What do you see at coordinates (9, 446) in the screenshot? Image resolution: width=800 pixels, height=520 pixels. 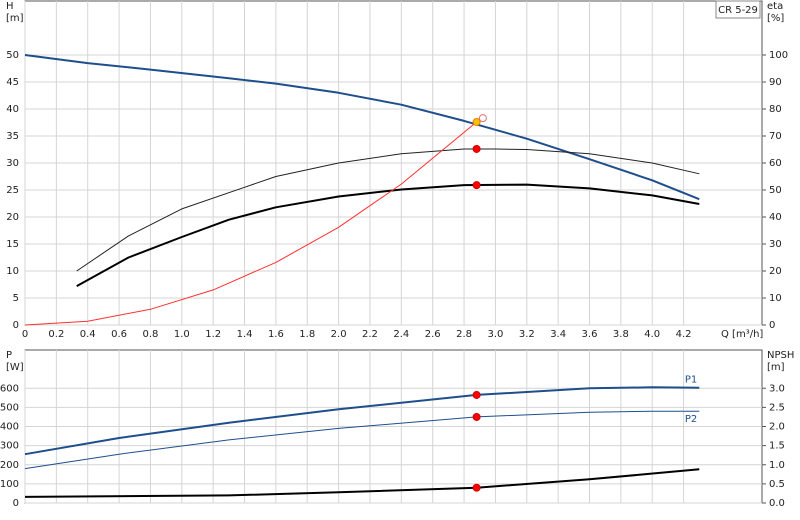 I see `y-tick-label: 300` at bounding box center [9, 446].